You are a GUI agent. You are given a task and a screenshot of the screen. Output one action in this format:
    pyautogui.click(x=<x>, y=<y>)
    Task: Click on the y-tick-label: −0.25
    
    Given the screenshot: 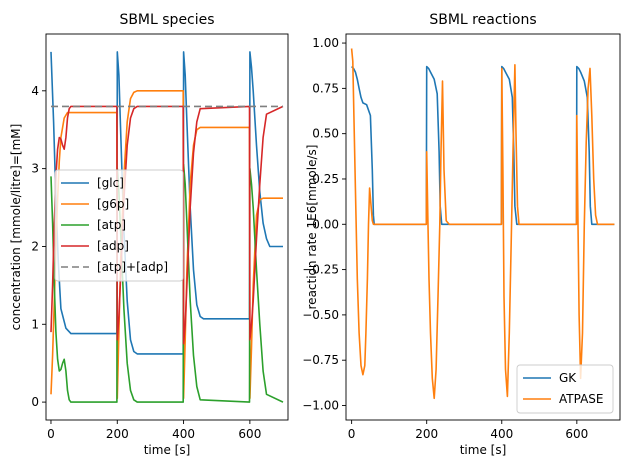 What is the action you would take?
    pyautogui.click(x=320, y=270)
    